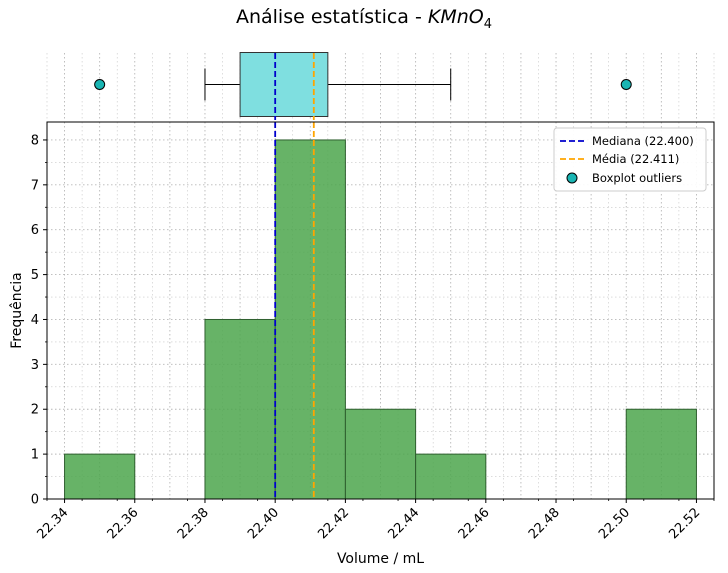 The image size is (728, 573). I want to click on y-tick-label: 0, so click(35, 500).